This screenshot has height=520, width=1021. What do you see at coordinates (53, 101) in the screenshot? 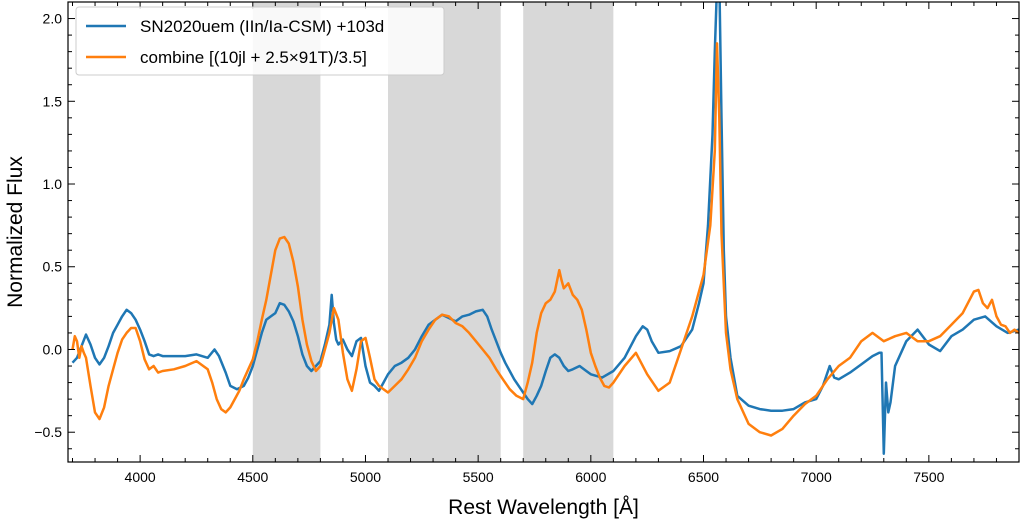
I see `y-tick-label: 1.5` at bounding box center [53, 101].